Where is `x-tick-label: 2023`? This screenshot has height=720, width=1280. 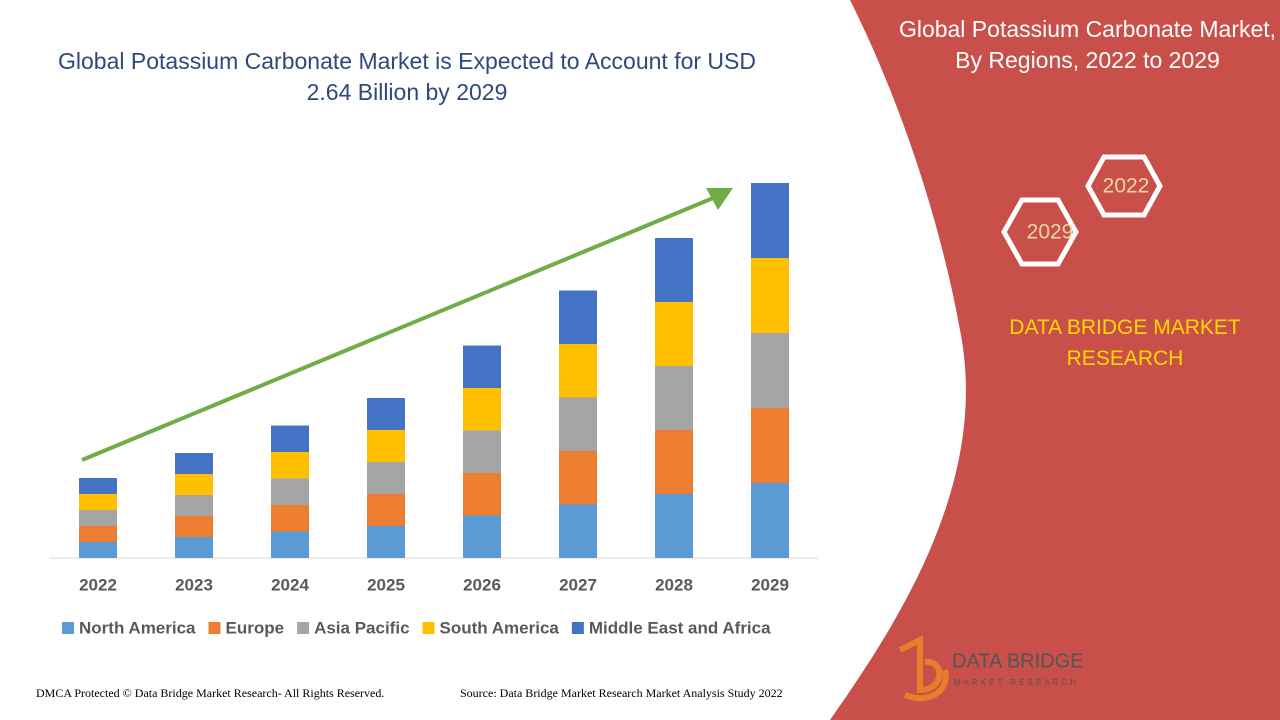
x-tick-label: 2023 is located at coordinates (194, 584).